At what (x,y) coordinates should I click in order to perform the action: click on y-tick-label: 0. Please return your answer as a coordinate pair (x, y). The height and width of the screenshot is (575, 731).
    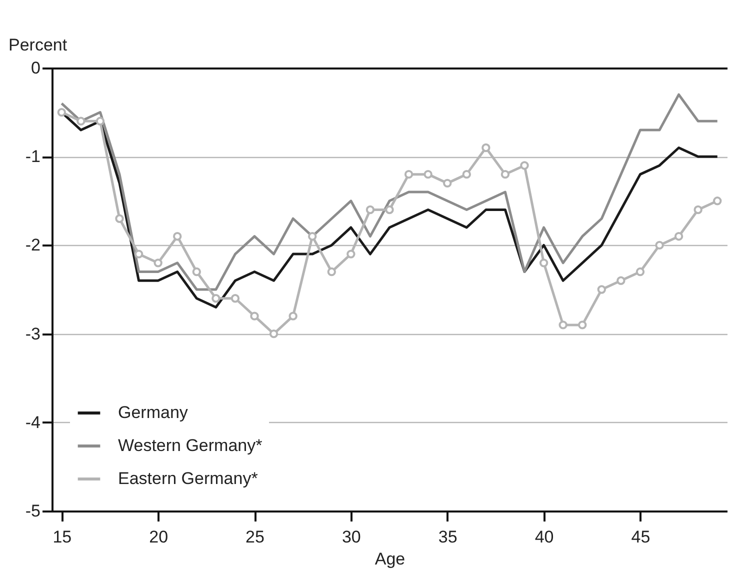
    Looking at the image, I should click on (35, 68).